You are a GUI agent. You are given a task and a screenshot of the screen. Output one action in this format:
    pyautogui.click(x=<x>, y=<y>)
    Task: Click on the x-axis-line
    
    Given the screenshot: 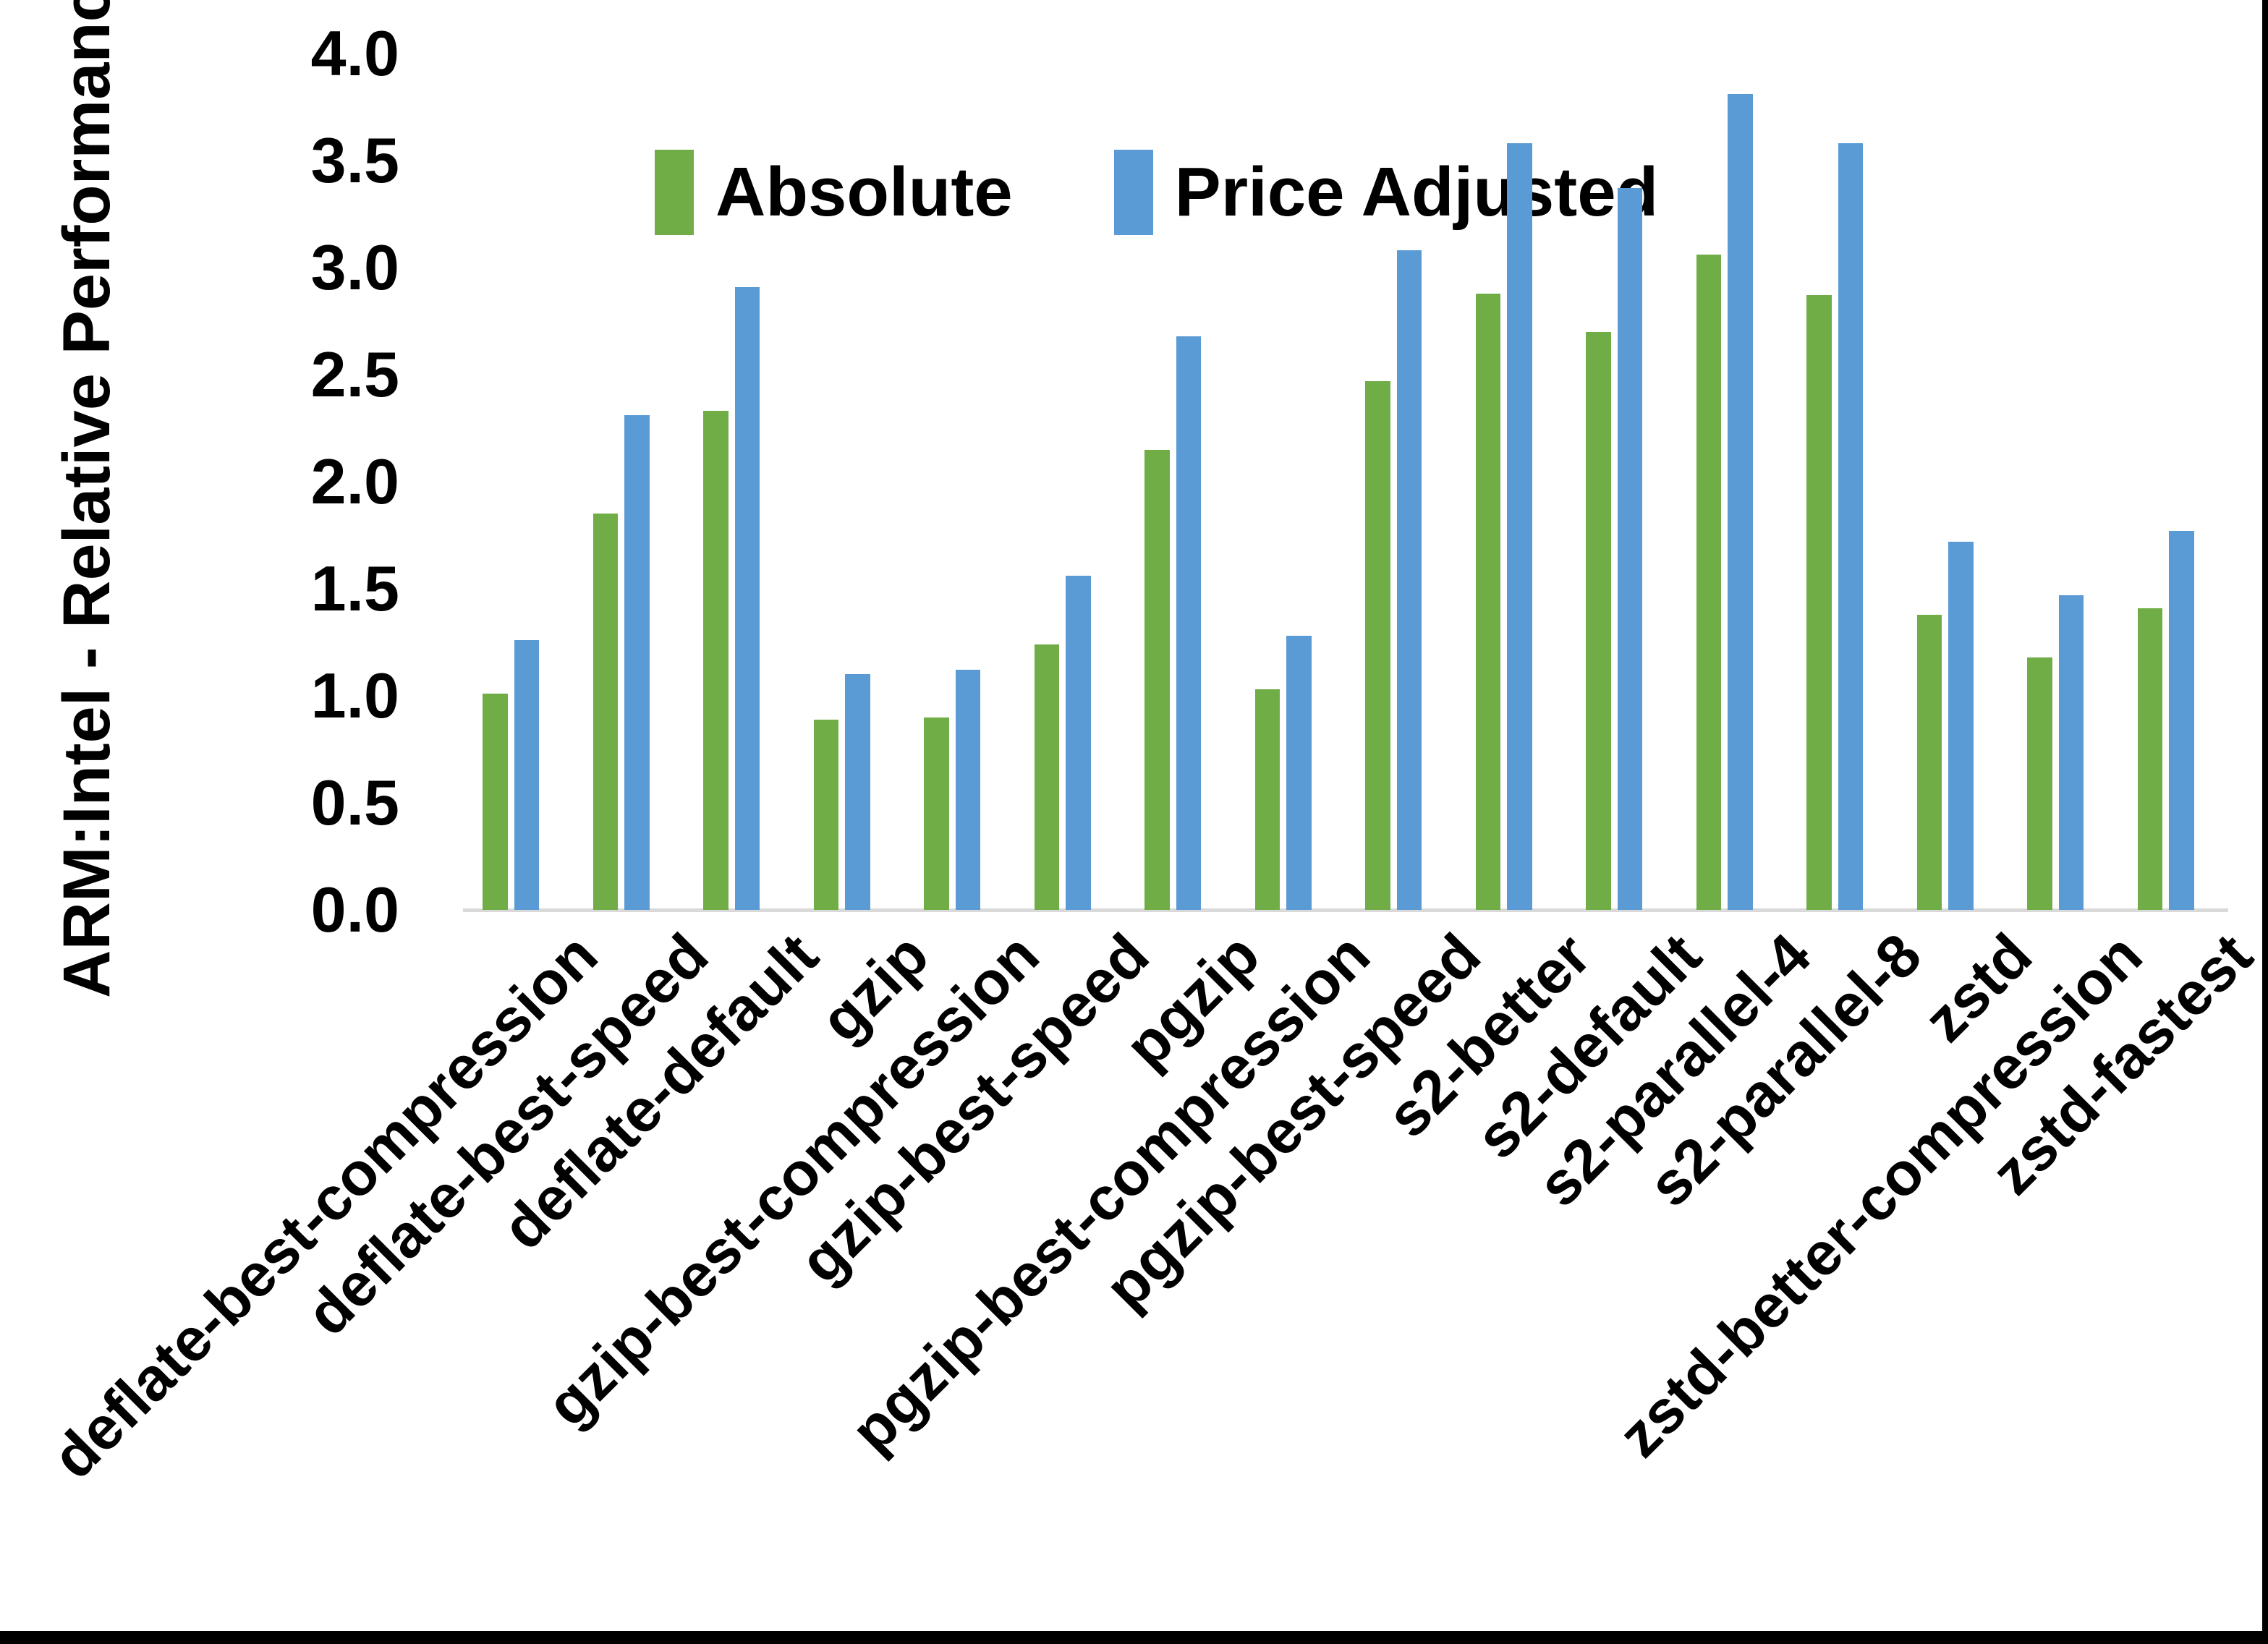 What is the action you would take?
    pyautogui.click(x=1345, y=910)
    